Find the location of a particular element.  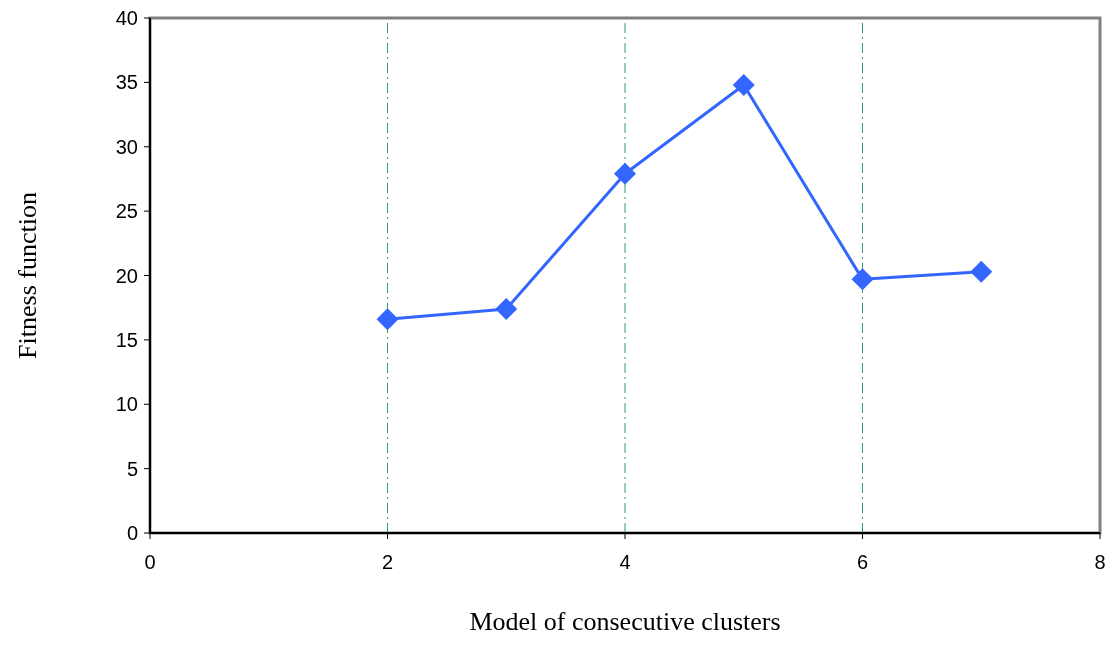

y-axis-title: Fitness function is located at coordinates (27, 275).